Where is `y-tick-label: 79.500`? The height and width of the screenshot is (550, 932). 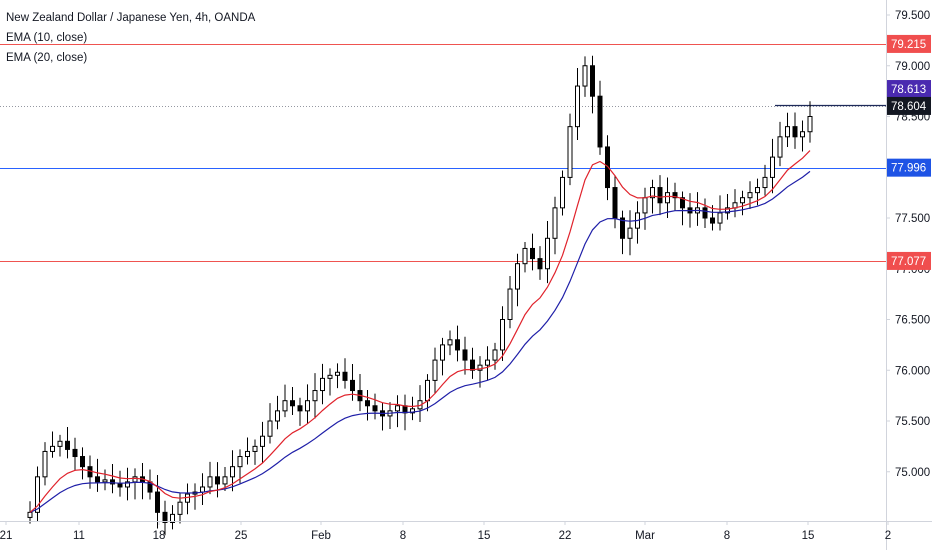
y-tick-label: 79.500 is located at coordinates (912, 16).